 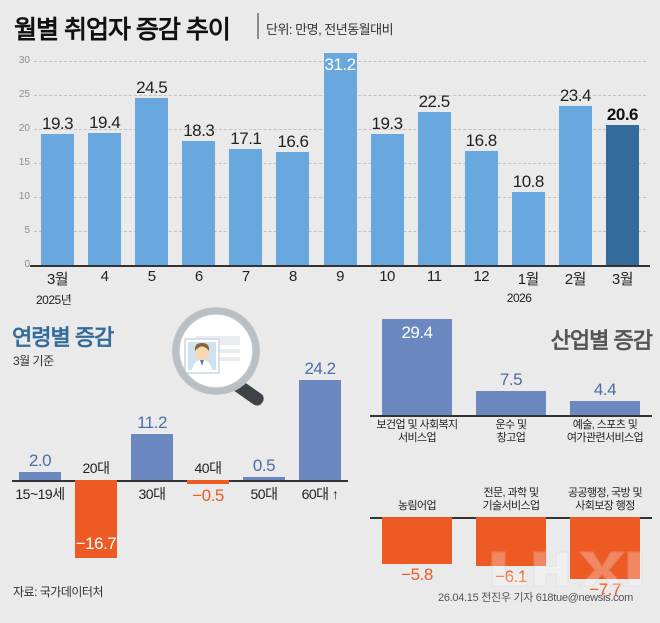 What do you see at coordinates (27, 264) in the screenshot?
I see `y-axis-tick: 0` at bounding box center [27, 264].